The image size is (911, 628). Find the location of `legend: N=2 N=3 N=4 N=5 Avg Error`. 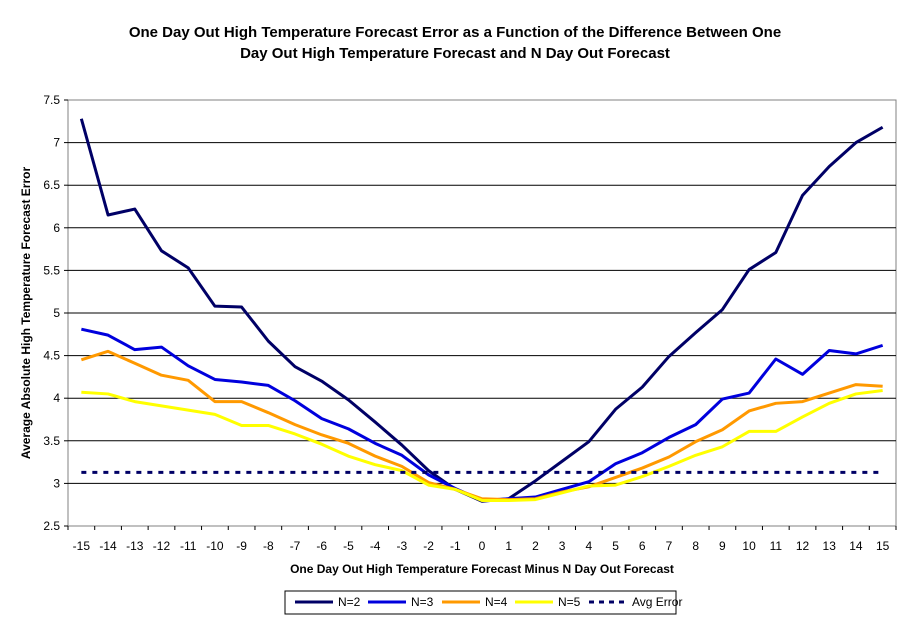

legend: N=2 N=3 N=4 N=5 Avg Error is located at coordinates (483, 602).